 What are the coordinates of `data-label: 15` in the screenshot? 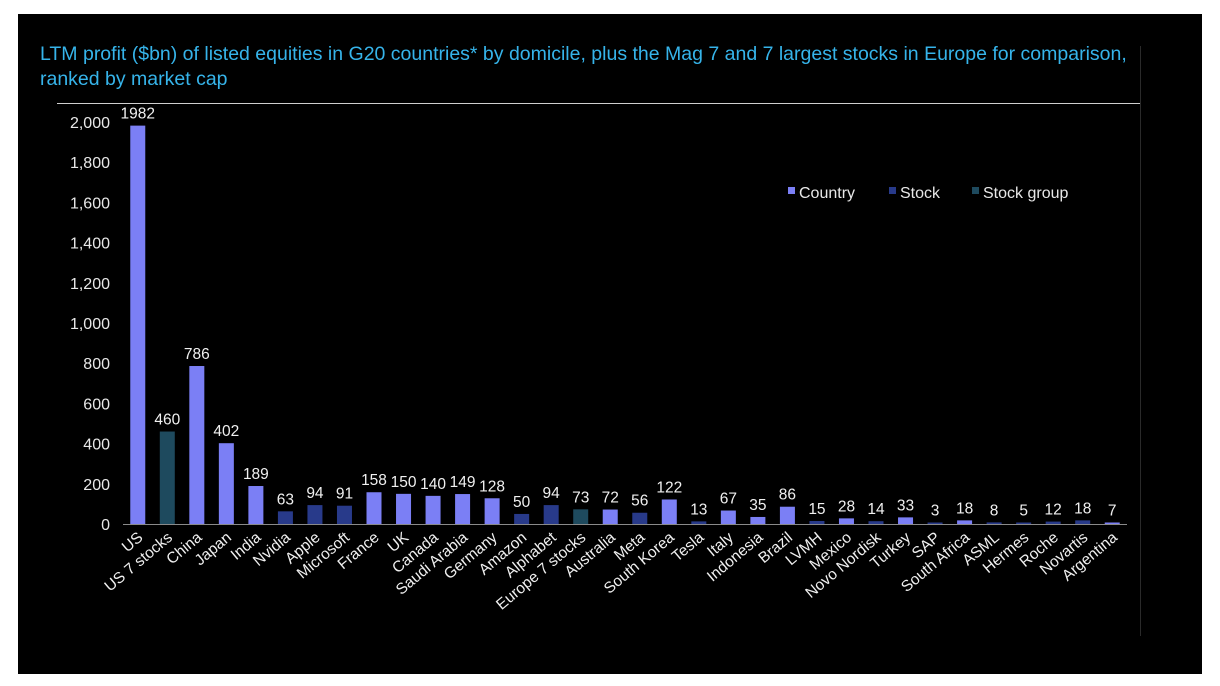 It's located at (816, 509).